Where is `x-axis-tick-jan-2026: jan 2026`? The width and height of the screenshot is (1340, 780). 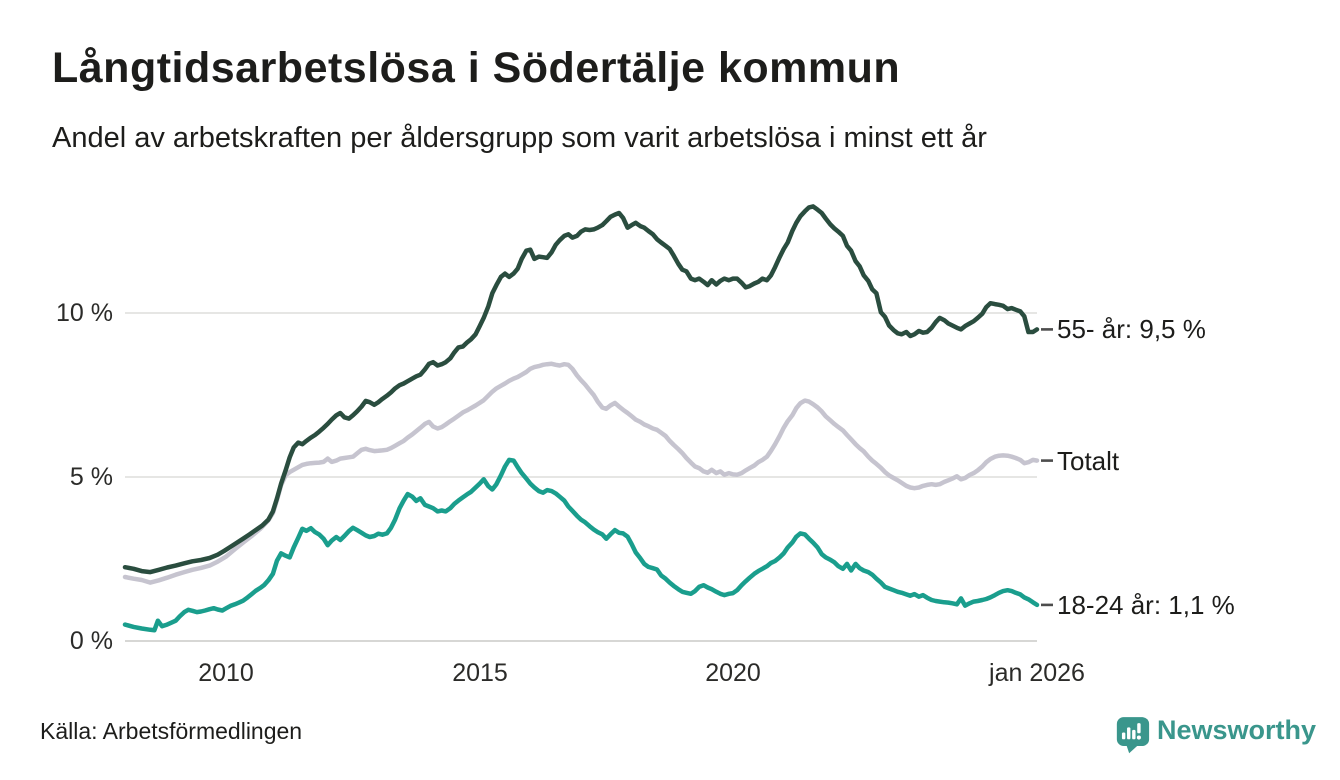 x-axis-tick-jan-2026: jan 2026 is located at coordinates (1037, 673).